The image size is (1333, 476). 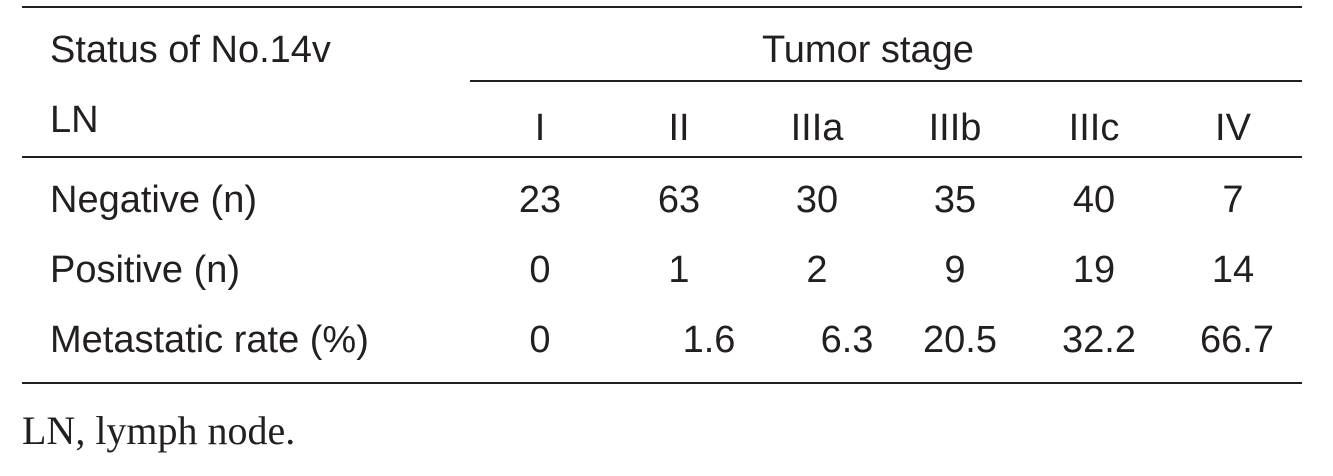 I want to click on row-label-positive: Positive (n), so click(x=145, y=270).